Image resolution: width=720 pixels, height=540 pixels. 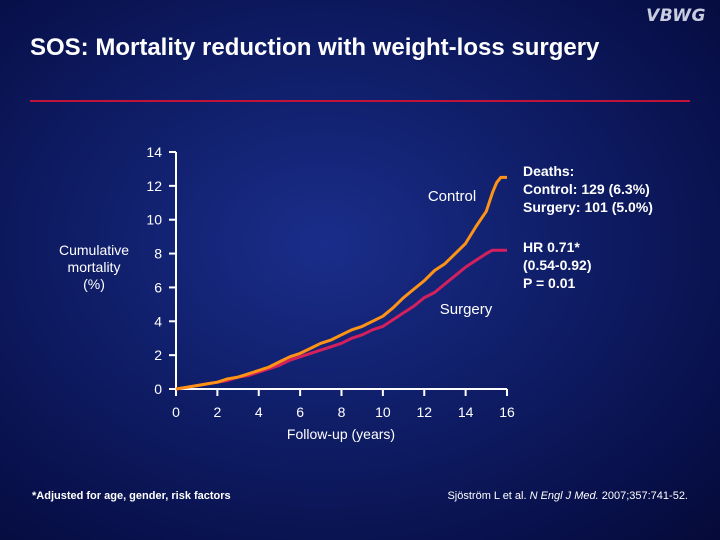 What do you see at coordinates (424, 412) in the screenshot?
I see `x-tick-label: 12` at bounding box center [424, 412].